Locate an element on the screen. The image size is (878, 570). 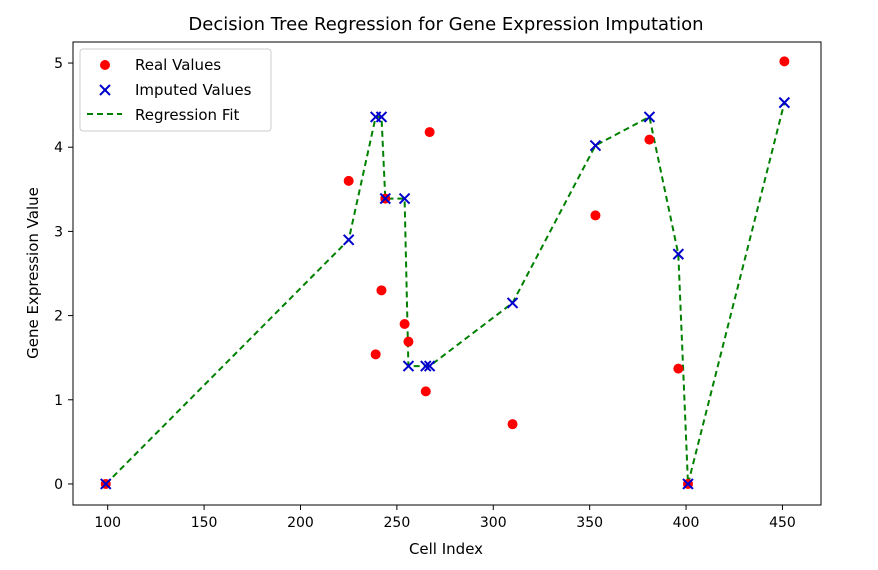
y-tick-label: 4 is located at coordinates (58, 148).